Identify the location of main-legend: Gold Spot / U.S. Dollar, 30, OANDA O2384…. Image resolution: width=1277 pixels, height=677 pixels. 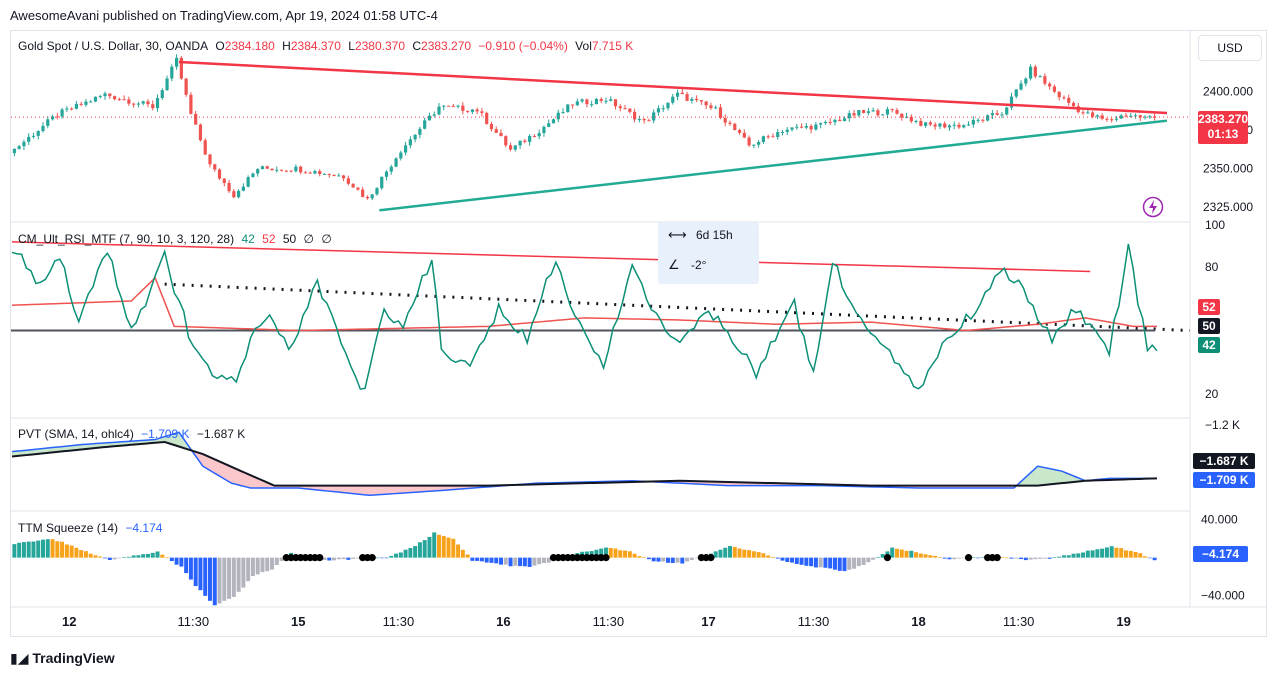
(327, 46).